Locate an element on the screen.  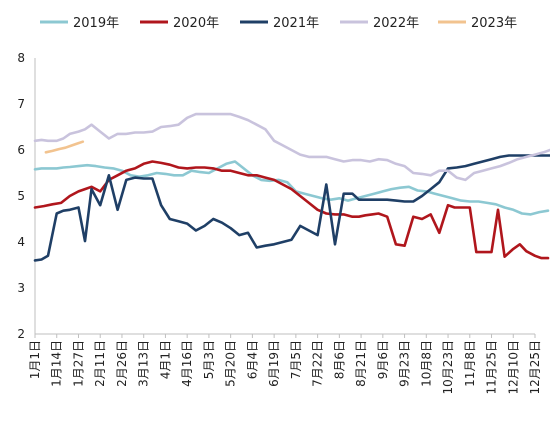
y-tick-label: 2 is located at coordinates (21, 334).